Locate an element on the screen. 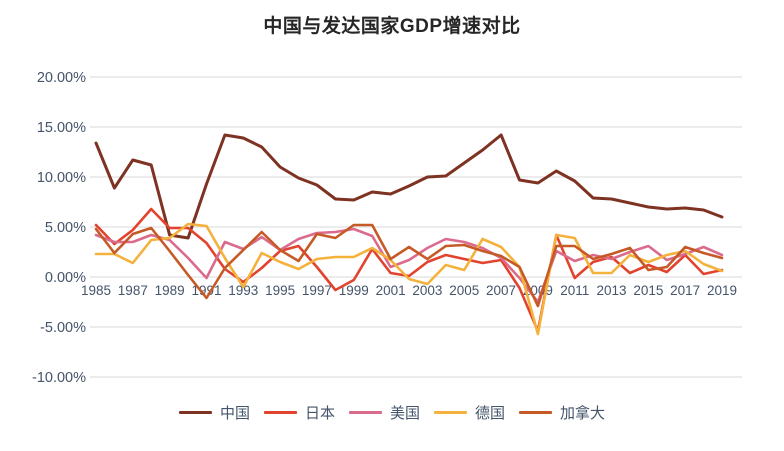  legend-label: 中国 is located at coordinates (234, 413).